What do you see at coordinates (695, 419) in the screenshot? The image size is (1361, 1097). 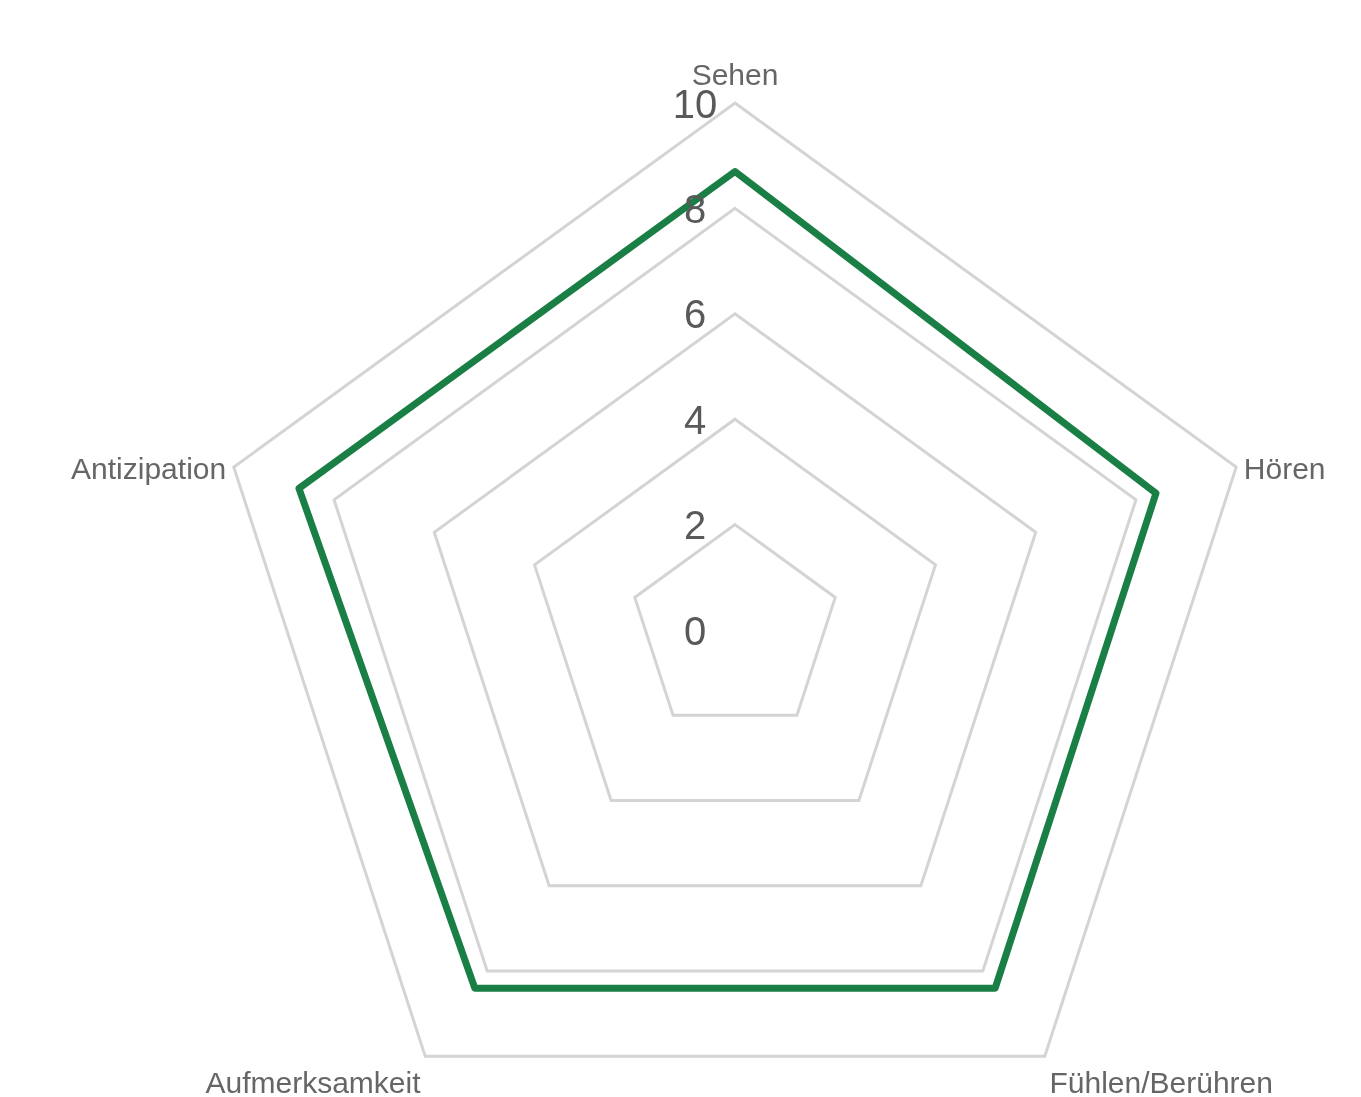 I see `y-tick-label: 4` at bounding box center [695, 419].